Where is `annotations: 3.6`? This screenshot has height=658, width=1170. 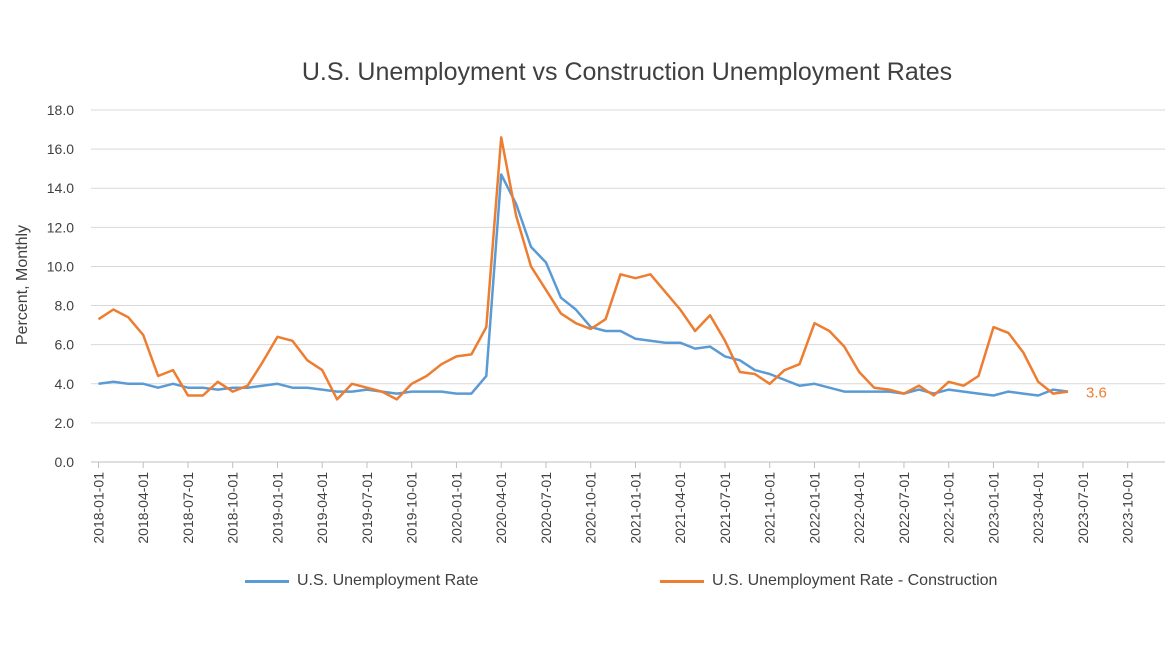 annotations: 3.6 is located at coordinates (1096, 393).